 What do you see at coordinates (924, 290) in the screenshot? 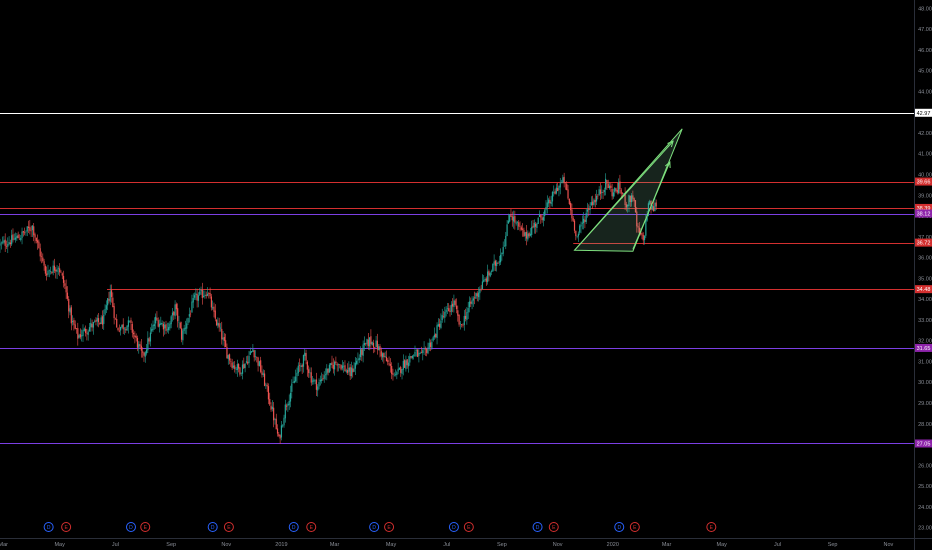
I see `price-level-tag-label: 34.48` at bounding box center [924, 290].